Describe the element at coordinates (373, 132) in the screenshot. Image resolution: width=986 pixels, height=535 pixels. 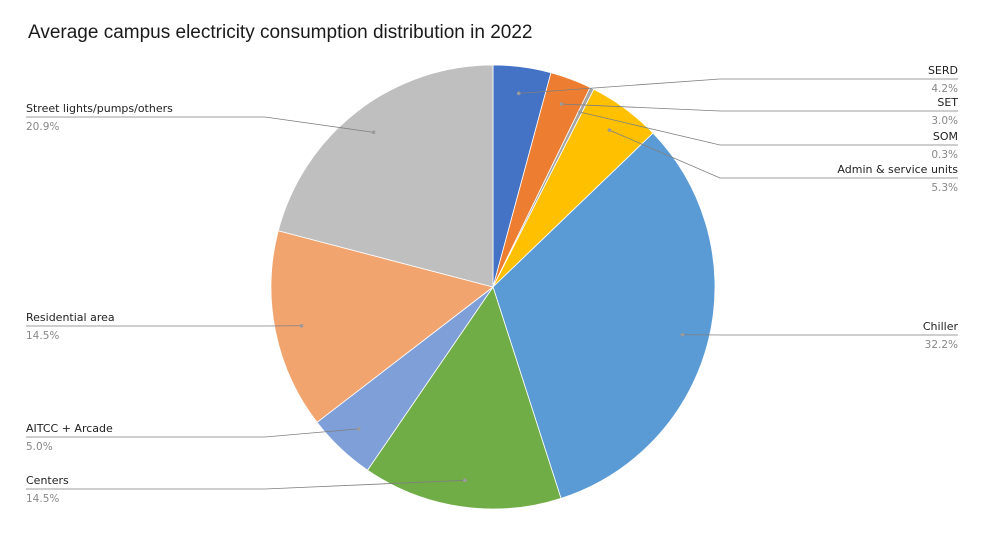
I see `leader-dot-street-lights-pumps-others` at that location.